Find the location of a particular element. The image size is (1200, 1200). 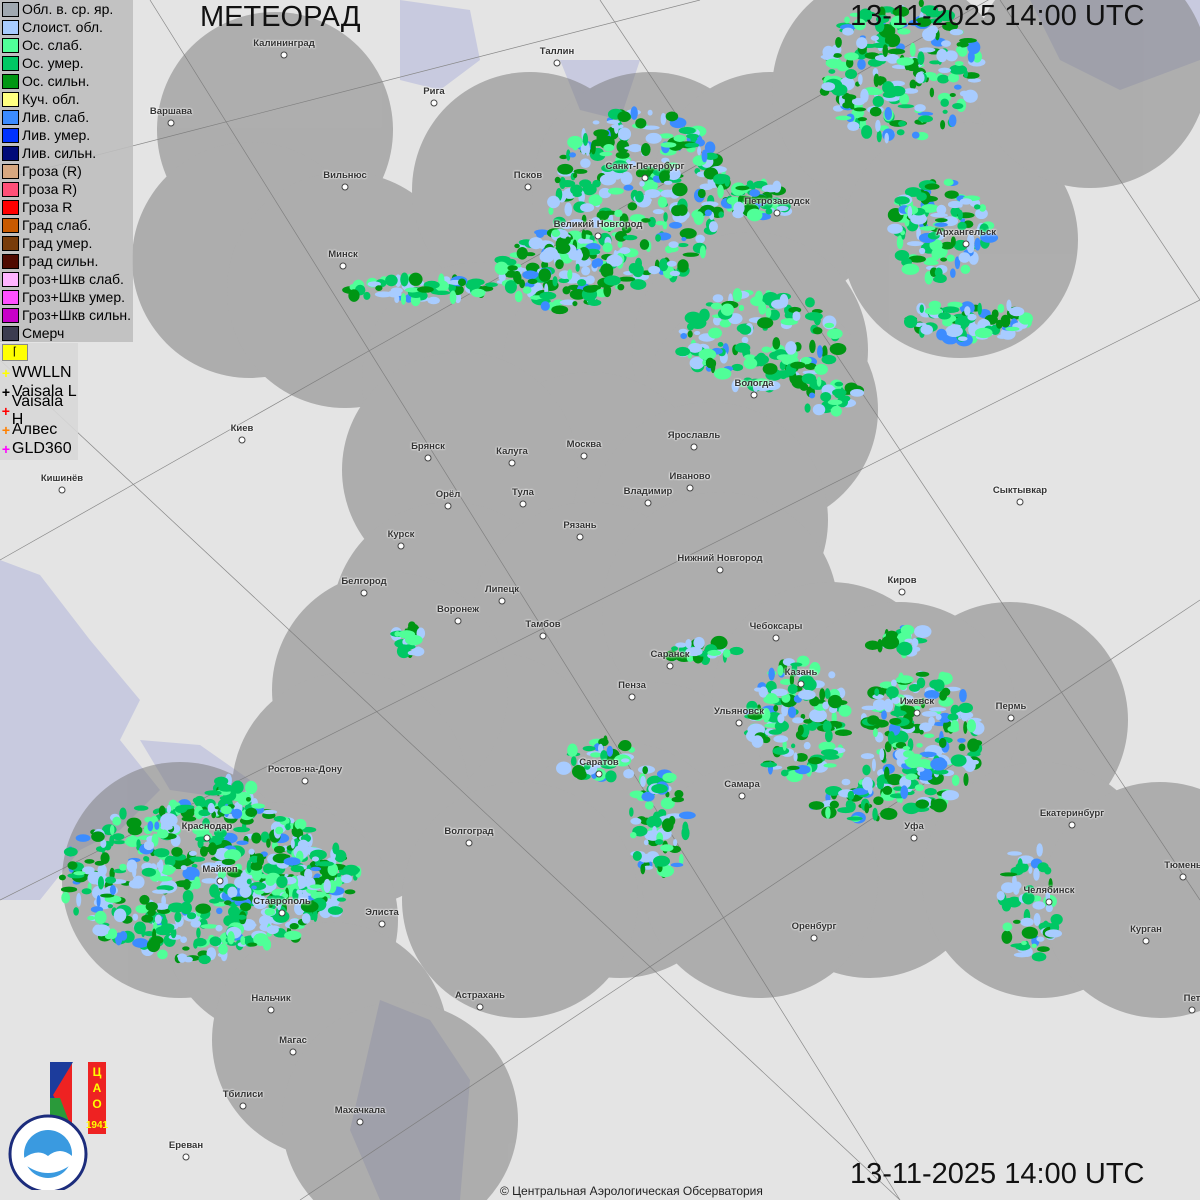

city-label: Саранск is located at coordinates (670, 654).